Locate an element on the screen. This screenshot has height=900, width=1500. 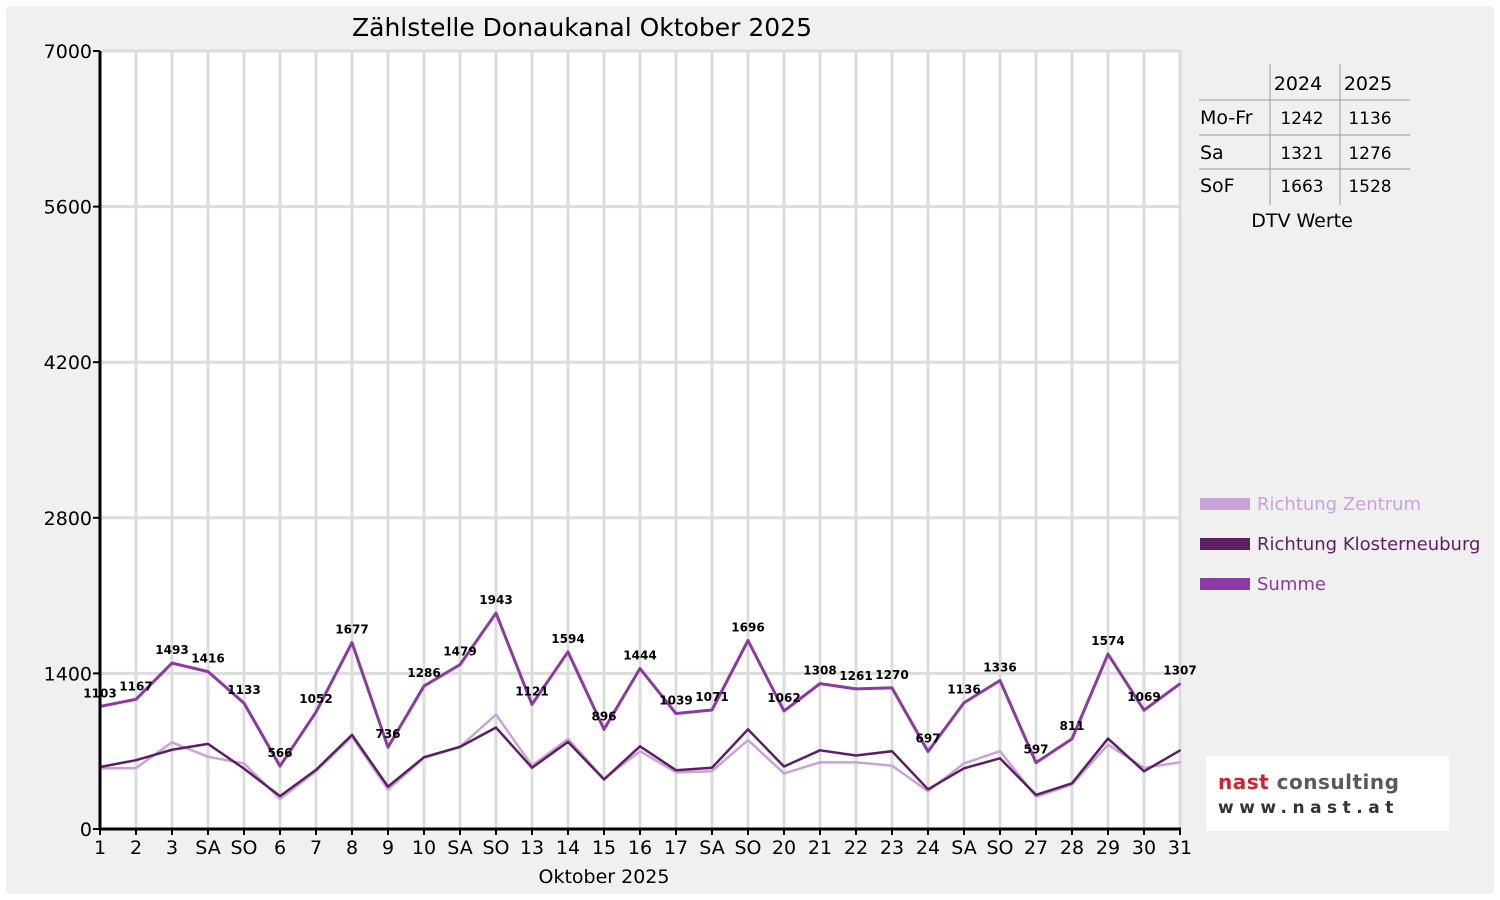
data-label: 1052 is located at coordinates (315, 699).